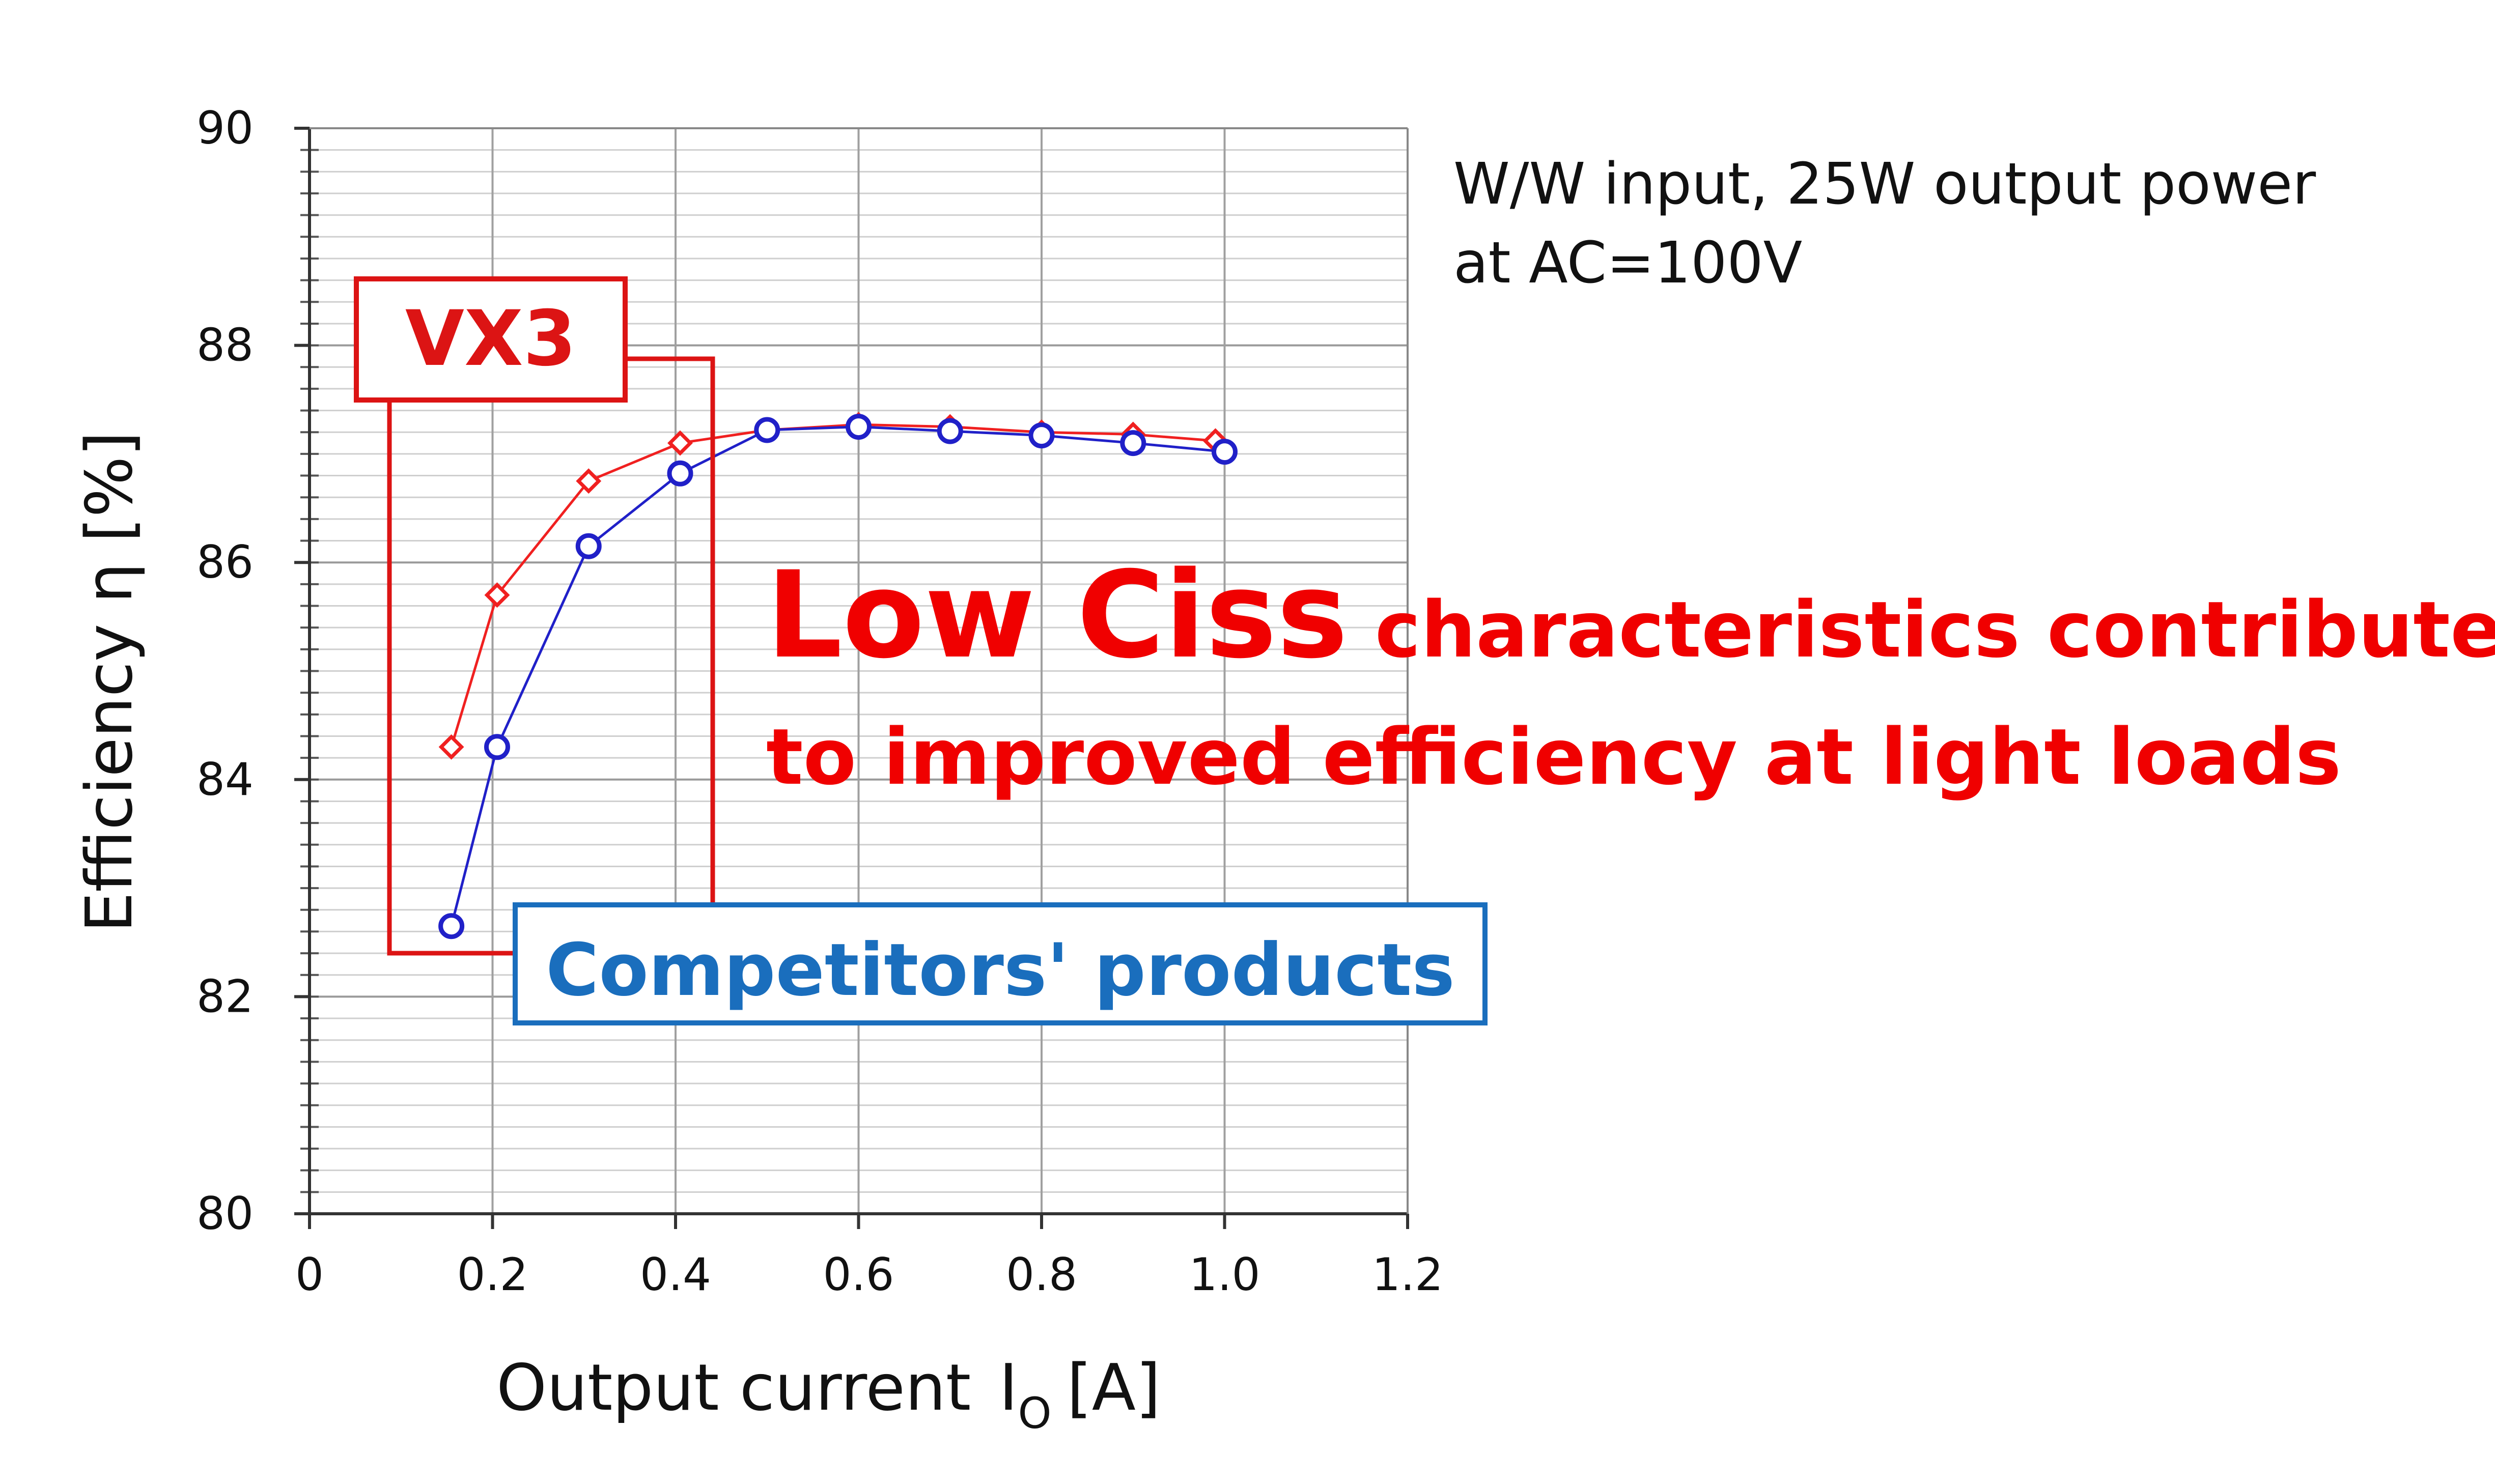 Image resolution: width=2495 pixels, height=1484 pixels. I want to click on condition-note-line2: at AC=100V, so click(1627, 263).